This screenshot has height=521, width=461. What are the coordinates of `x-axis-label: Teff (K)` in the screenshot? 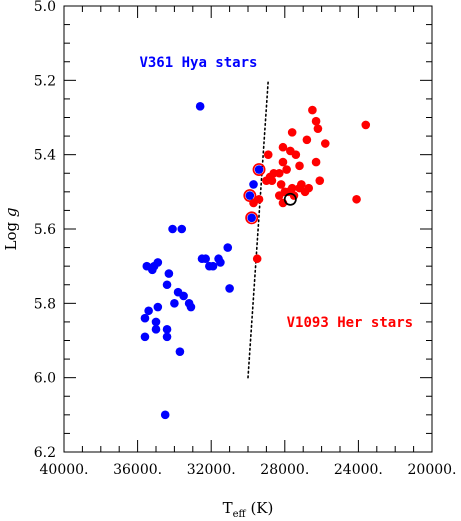 It's located at (248, 509).